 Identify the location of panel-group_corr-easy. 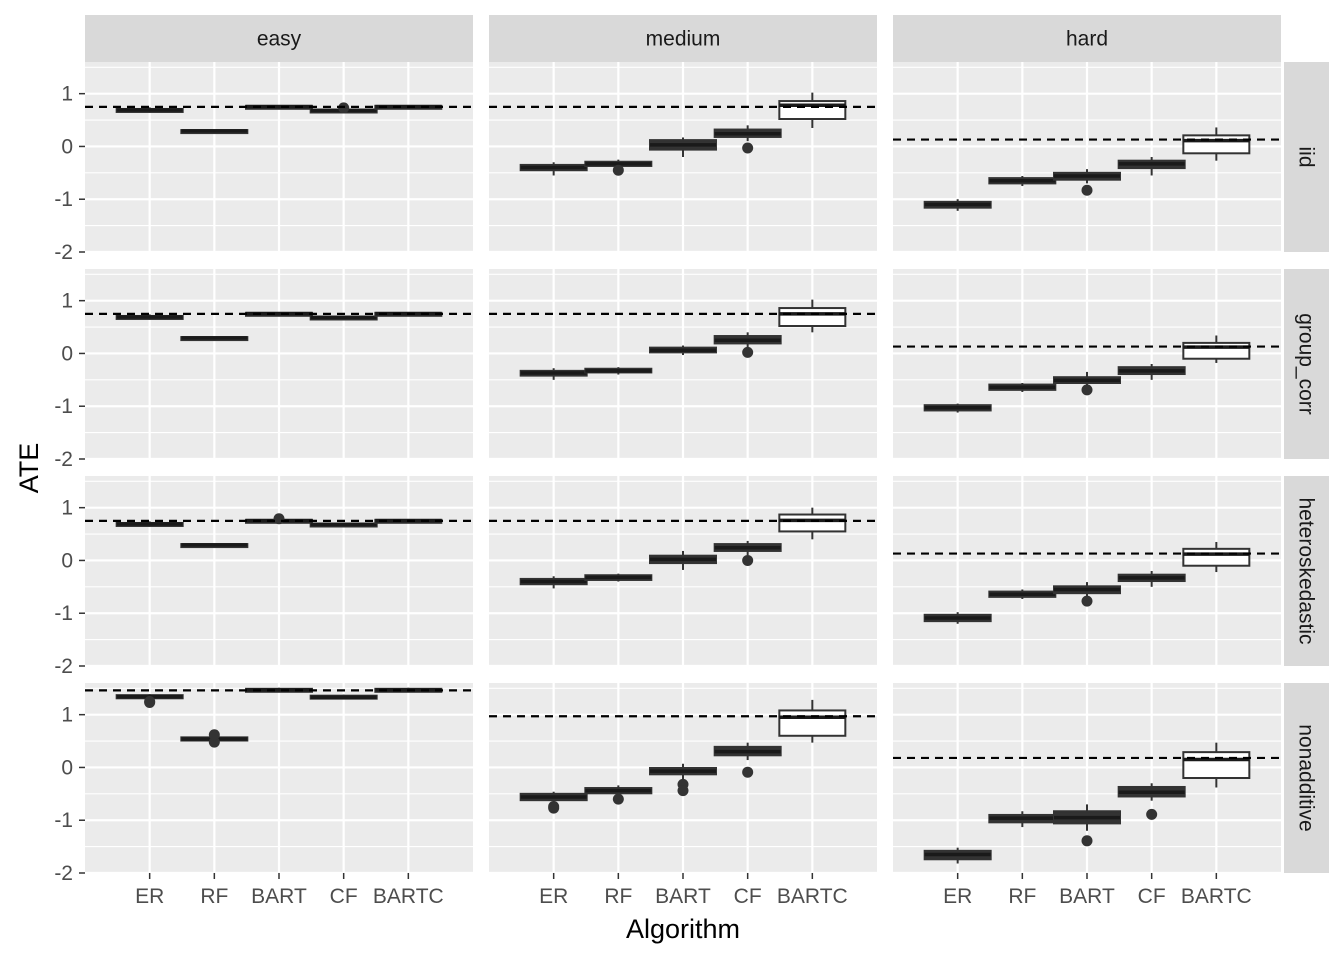
(279, 365).